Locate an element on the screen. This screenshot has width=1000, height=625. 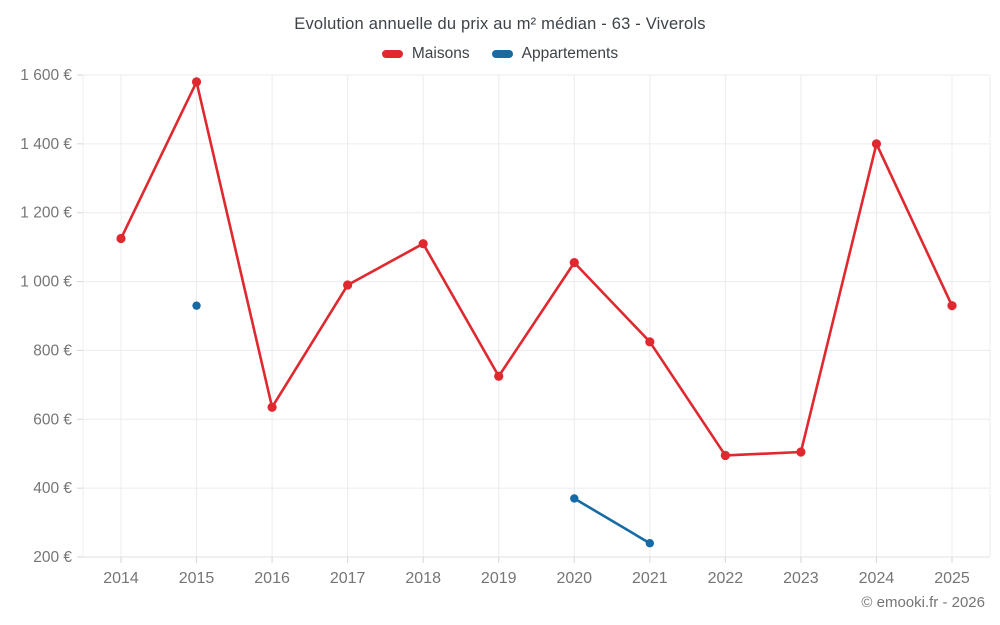
x-axis-label: 2023 is located at coordinates (801, 578).